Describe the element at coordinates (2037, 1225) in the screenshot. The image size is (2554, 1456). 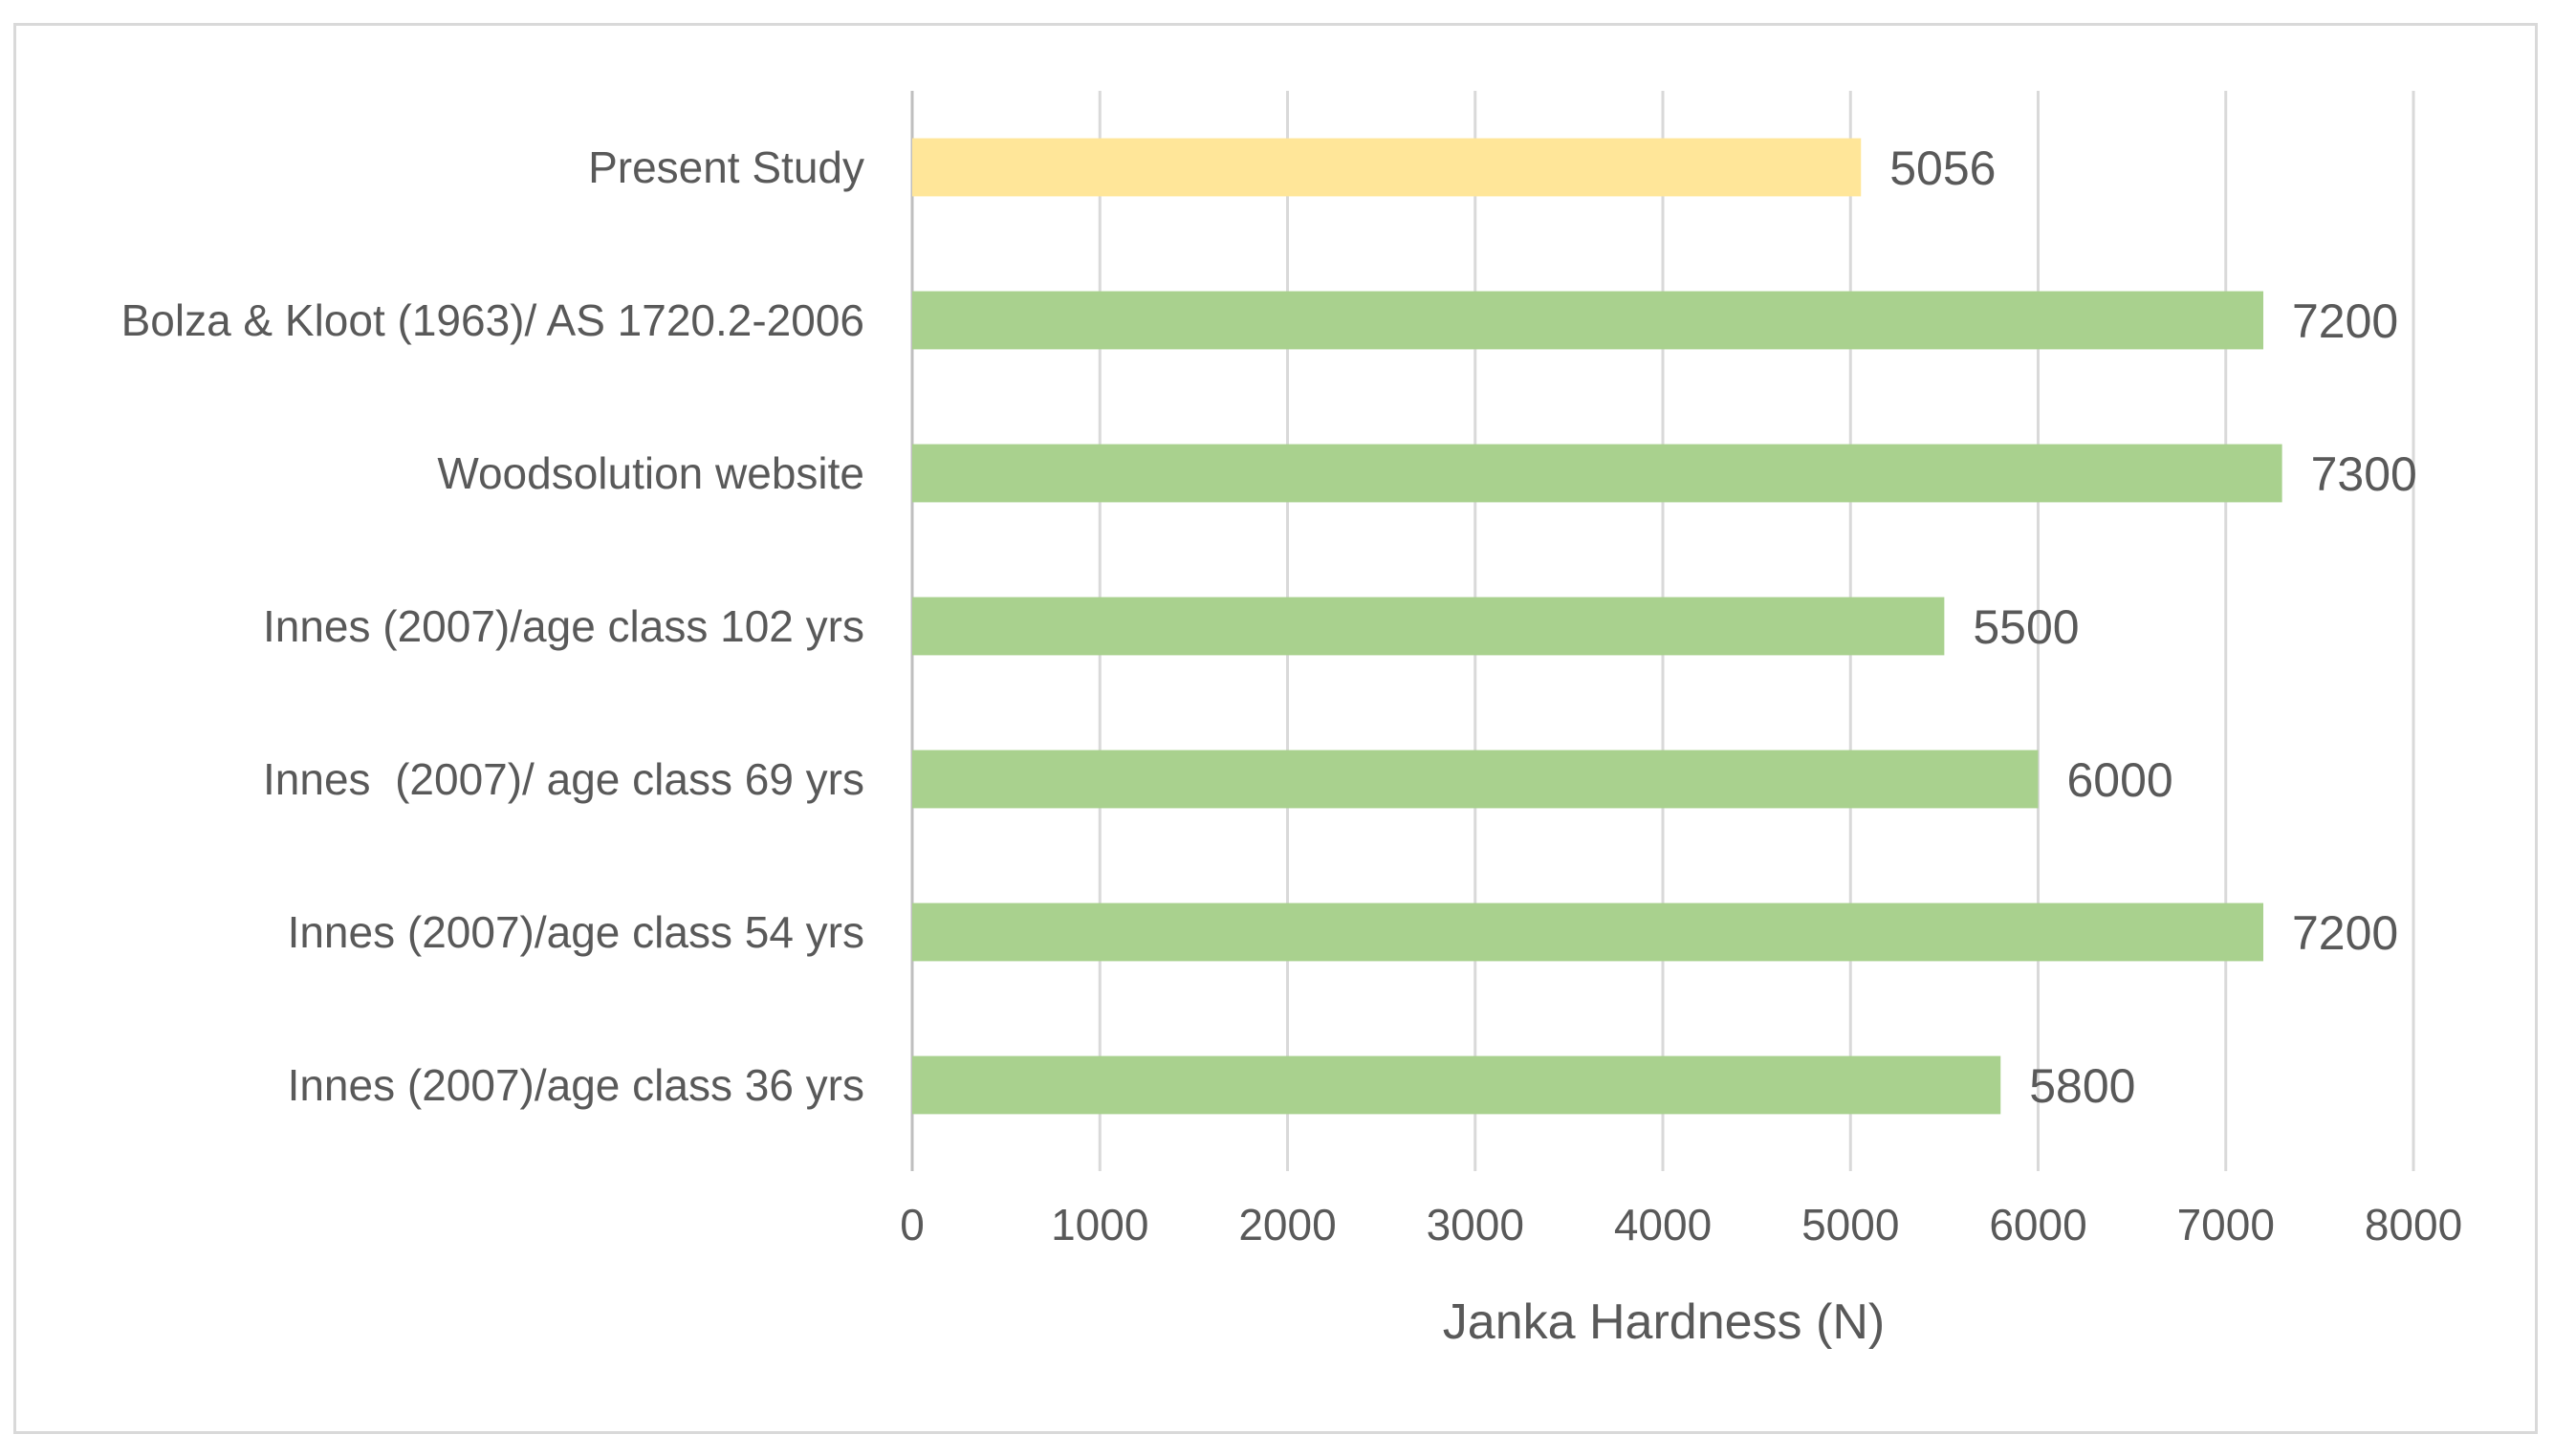
I see `x-tick-label: 6000` at that location.